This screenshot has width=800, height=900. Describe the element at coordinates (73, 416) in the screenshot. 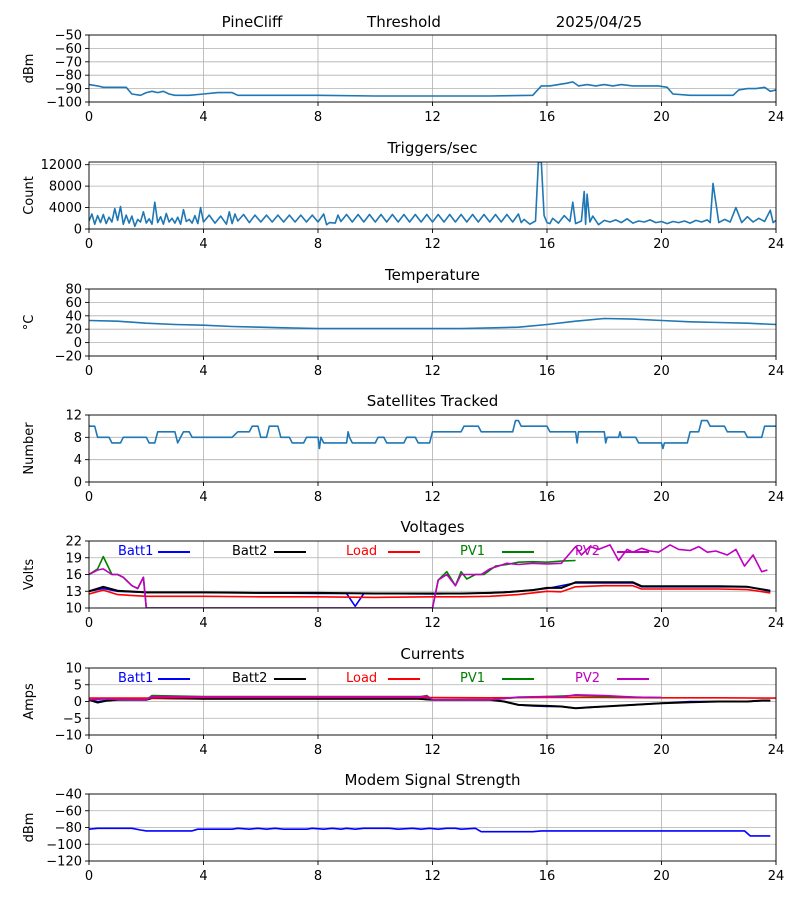

I see `y-tick-label: 12` at that location.